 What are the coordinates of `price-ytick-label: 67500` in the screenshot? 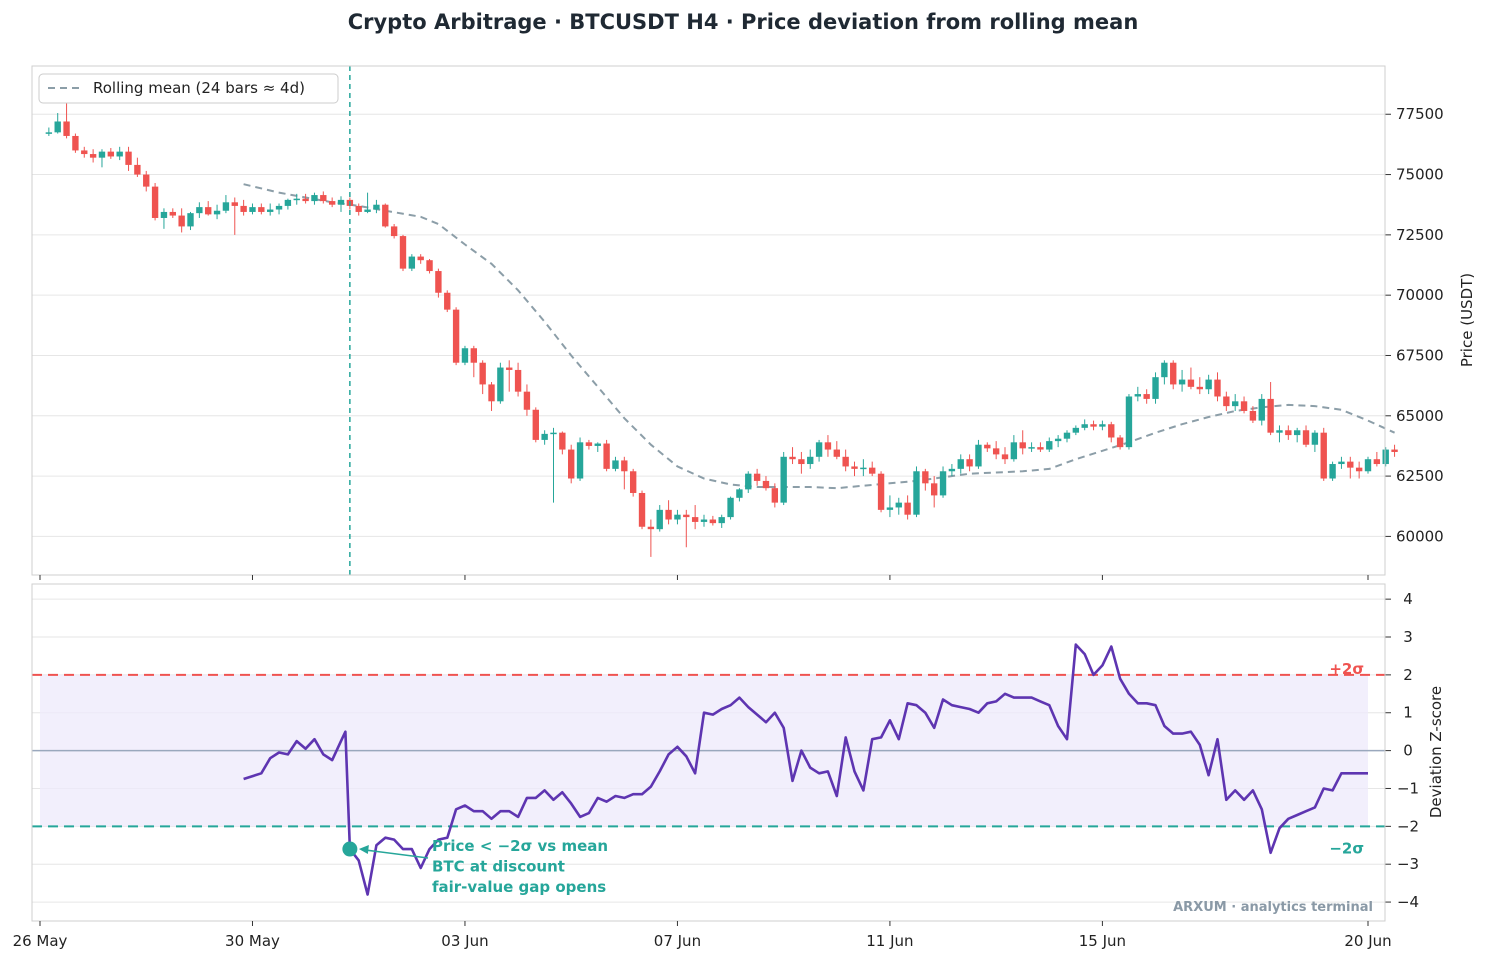 It's located at (1420, 355).